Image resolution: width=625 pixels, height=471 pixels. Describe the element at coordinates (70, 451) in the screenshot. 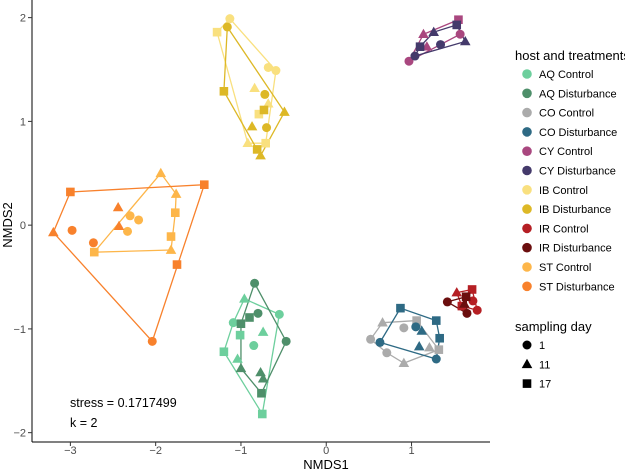

I see `x-tick-label: −3` at that location.